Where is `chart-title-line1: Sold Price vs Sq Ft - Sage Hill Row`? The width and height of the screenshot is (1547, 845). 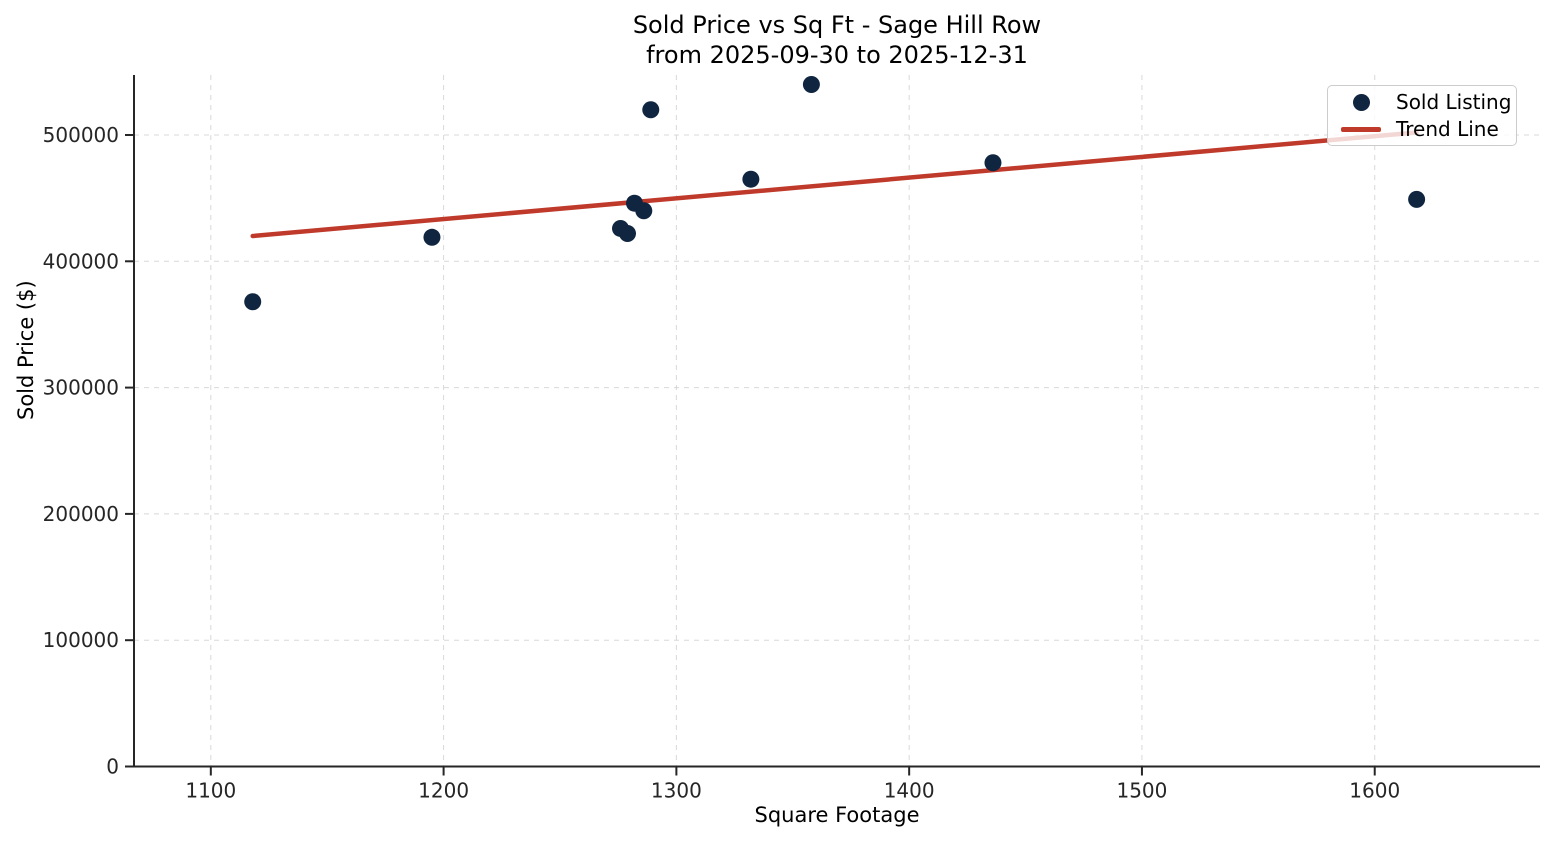 chart-title-line1: Sold Price vs Sq Ft - Sage Hill Row is located at coordinates (837, 25).